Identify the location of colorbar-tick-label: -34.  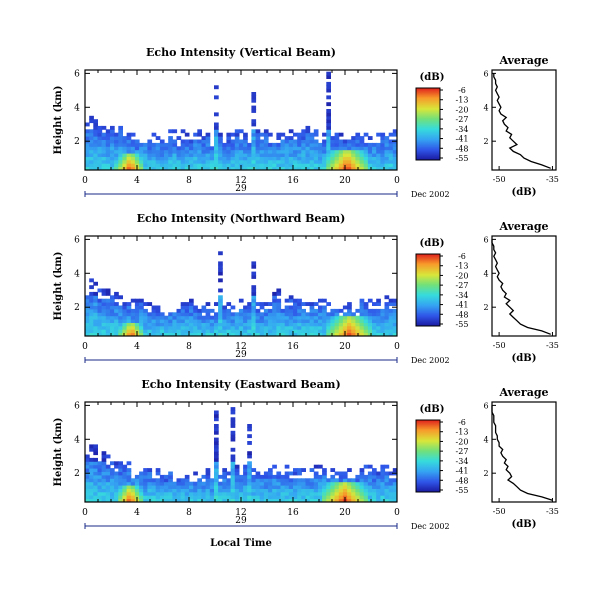
(462, 295).